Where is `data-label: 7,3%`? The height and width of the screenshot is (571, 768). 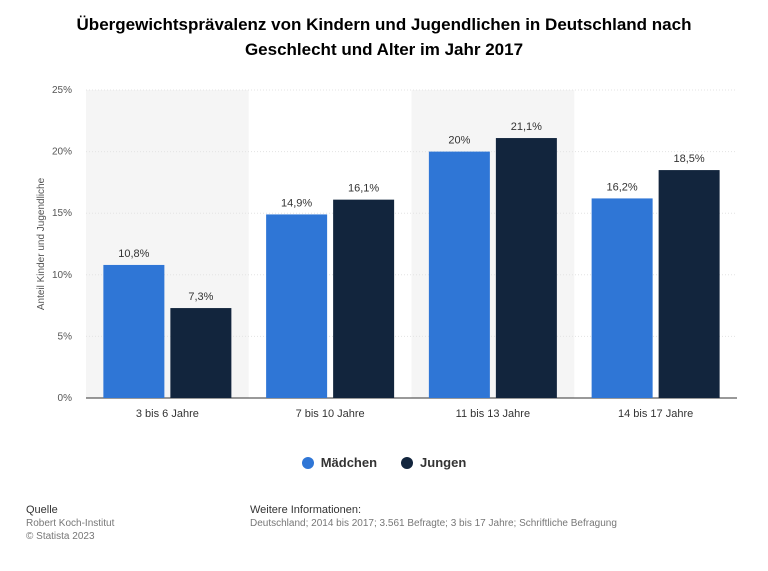
data-label: 7,3% is located at coordinates (200, 297).